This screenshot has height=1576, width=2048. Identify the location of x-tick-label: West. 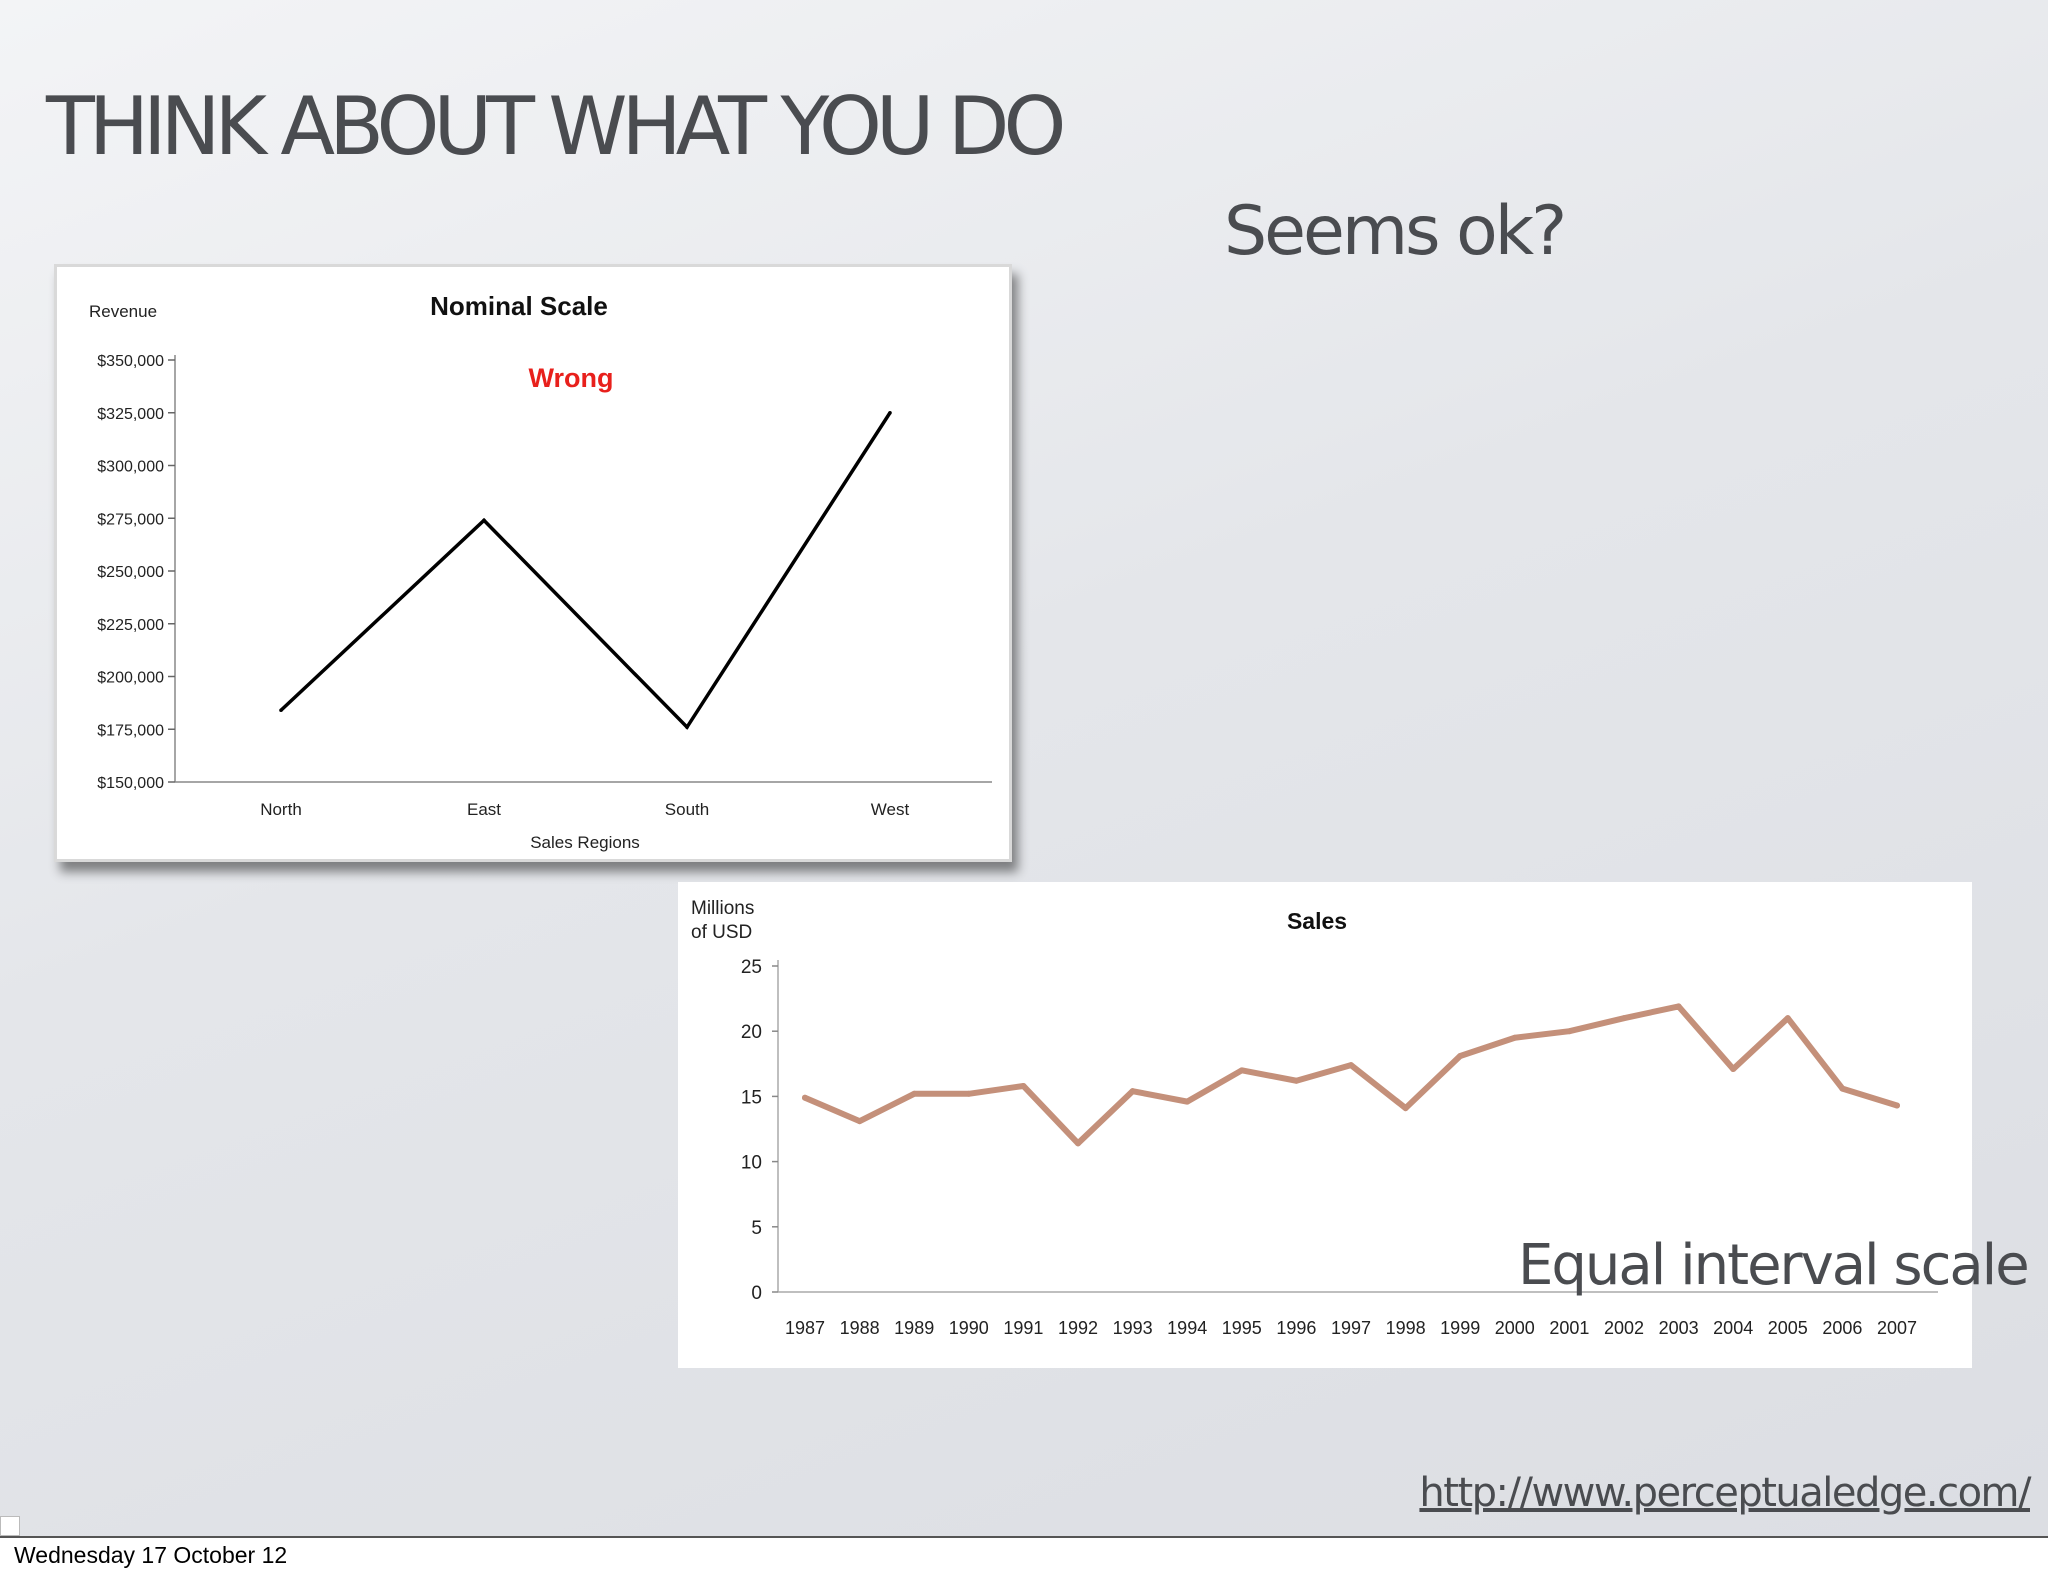
(890, 809).